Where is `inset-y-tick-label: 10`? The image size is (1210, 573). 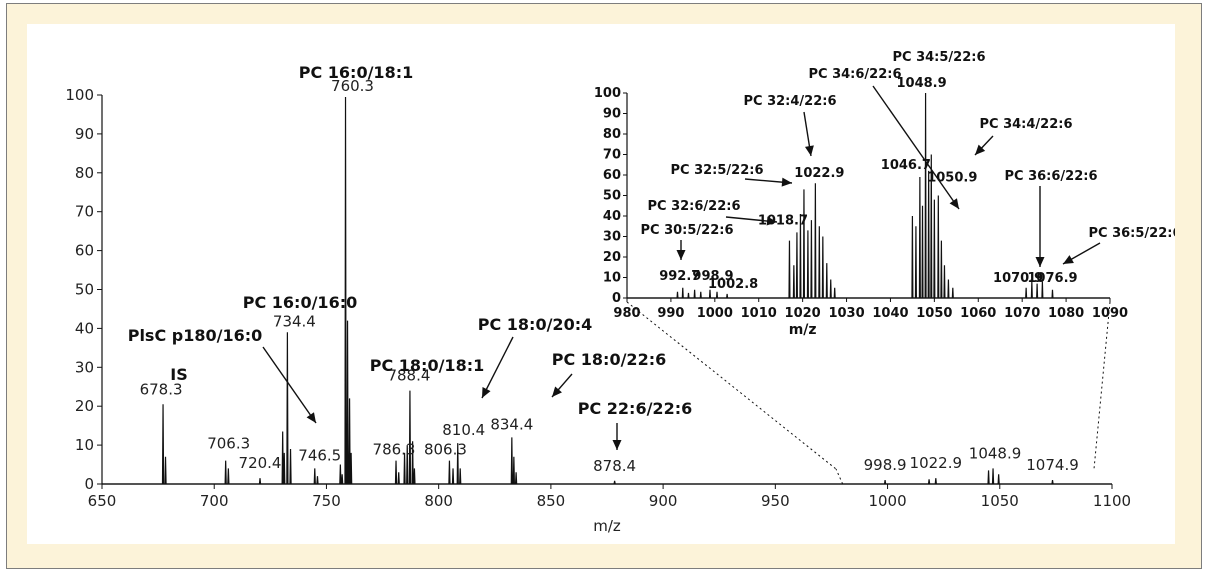
inset-y-tick-label: 10 is located at coordinates (612, 278).